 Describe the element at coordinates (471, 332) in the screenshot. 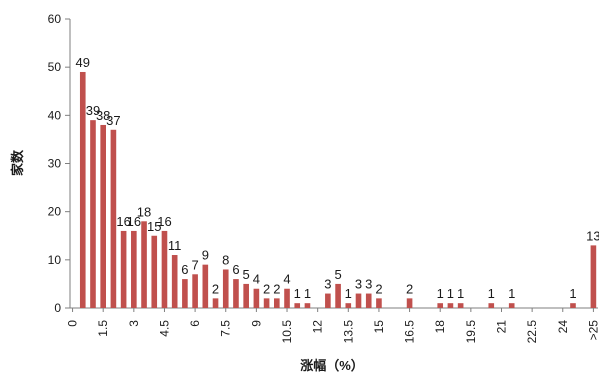

I see `x-tick-label: 19.5` at that location.